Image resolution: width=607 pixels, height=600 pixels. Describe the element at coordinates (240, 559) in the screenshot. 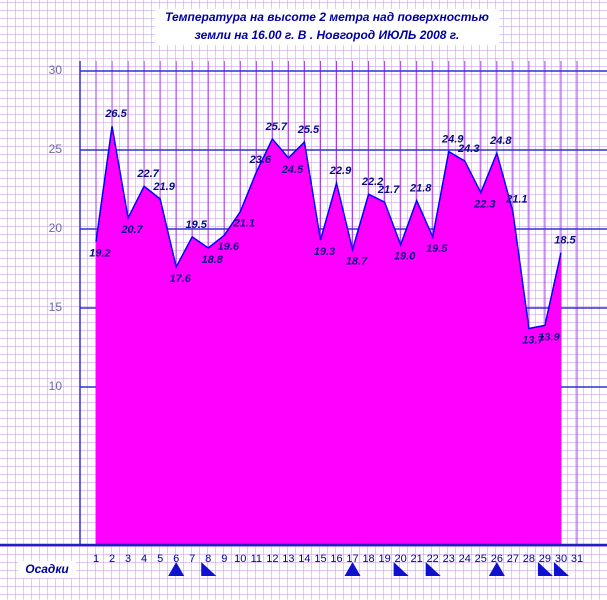

I see `x-tick-label: 10` at that location.